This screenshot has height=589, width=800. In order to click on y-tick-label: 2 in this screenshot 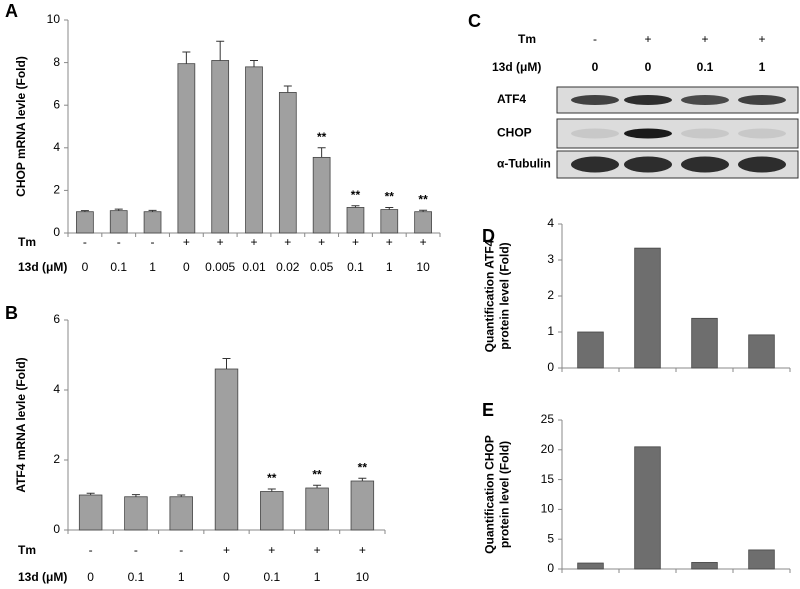, I will do `click(550, 295)`.